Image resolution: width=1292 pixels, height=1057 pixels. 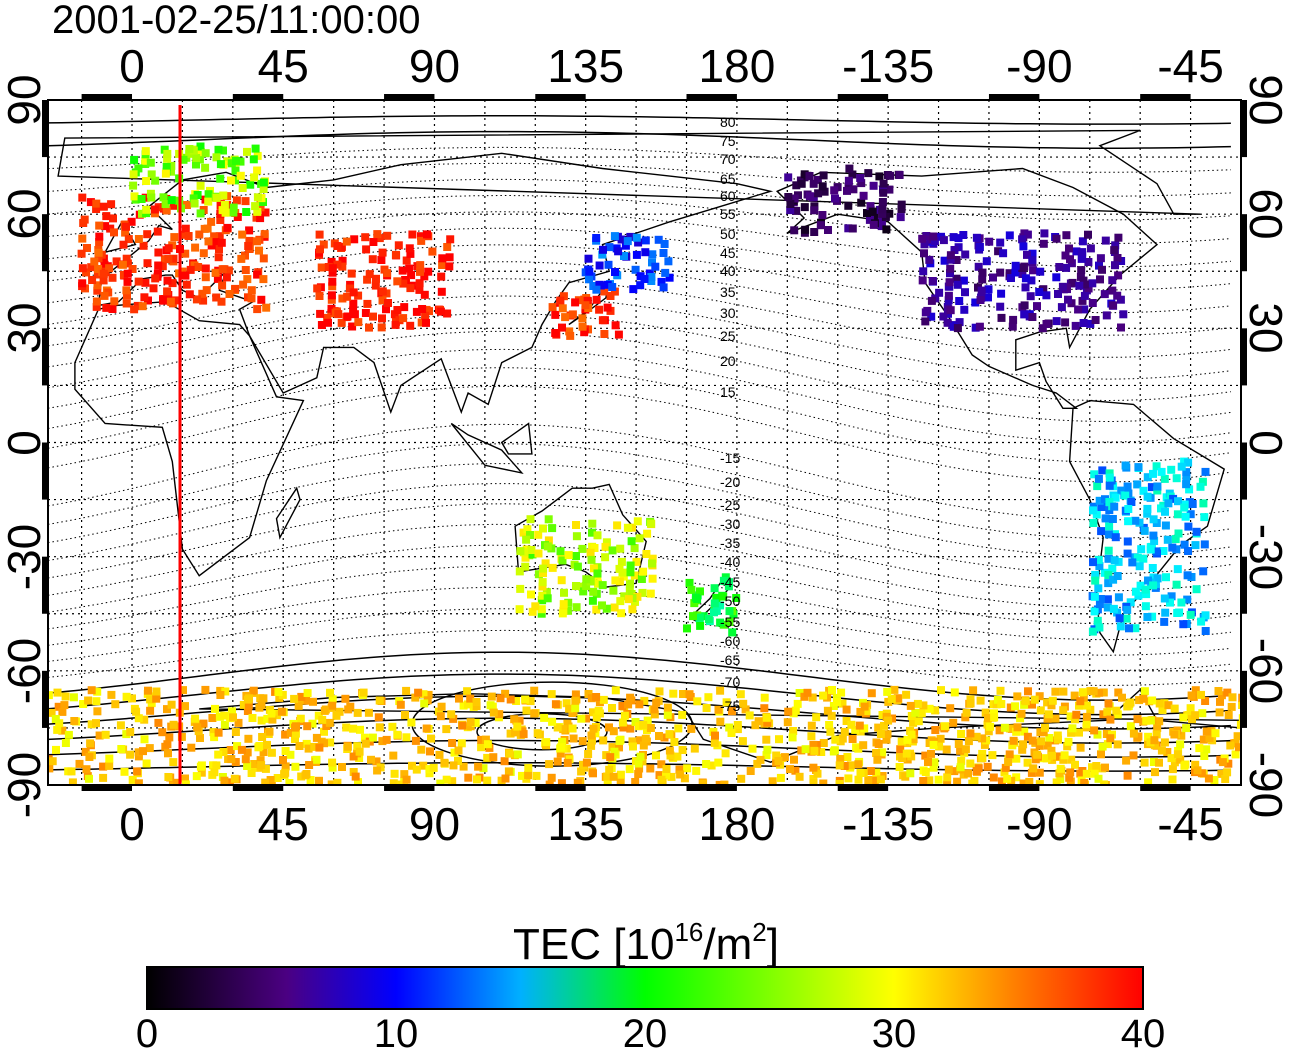 I want to click on lon-tick-label: -135, so click(x=888, y=66).